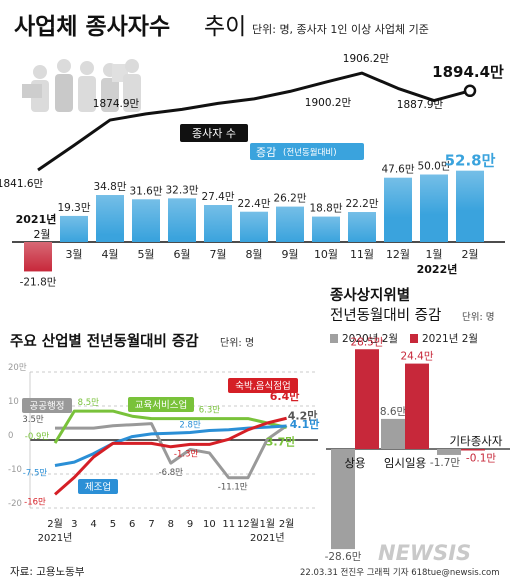 The image size is (520, 583). What do you see at coordinates (233, 488) in the screenshot?
I see `series-0-label-2: -11.1만` at bounding box center [233, 488].